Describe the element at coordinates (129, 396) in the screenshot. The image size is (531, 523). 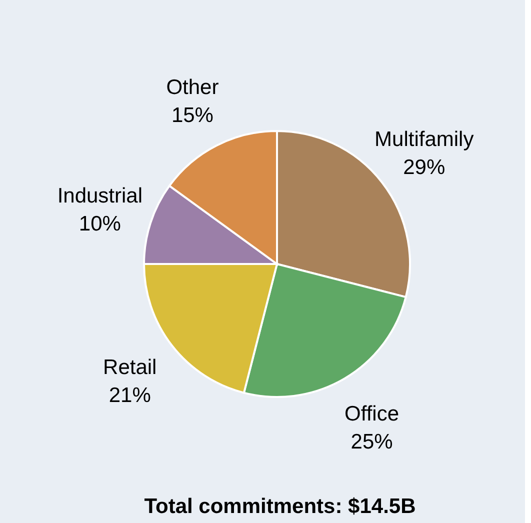
I see `data-label: 21%` at that location.